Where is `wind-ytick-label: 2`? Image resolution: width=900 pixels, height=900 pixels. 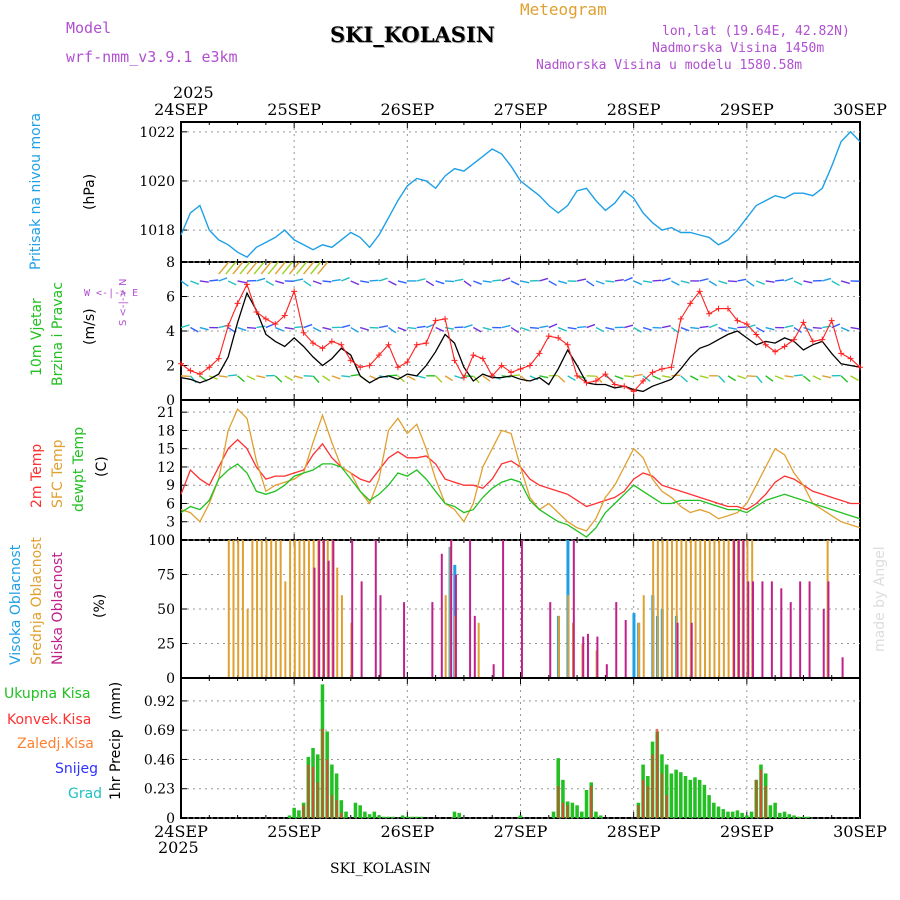 wind-ytick-label: 2 is located at coordinates (170, 367).